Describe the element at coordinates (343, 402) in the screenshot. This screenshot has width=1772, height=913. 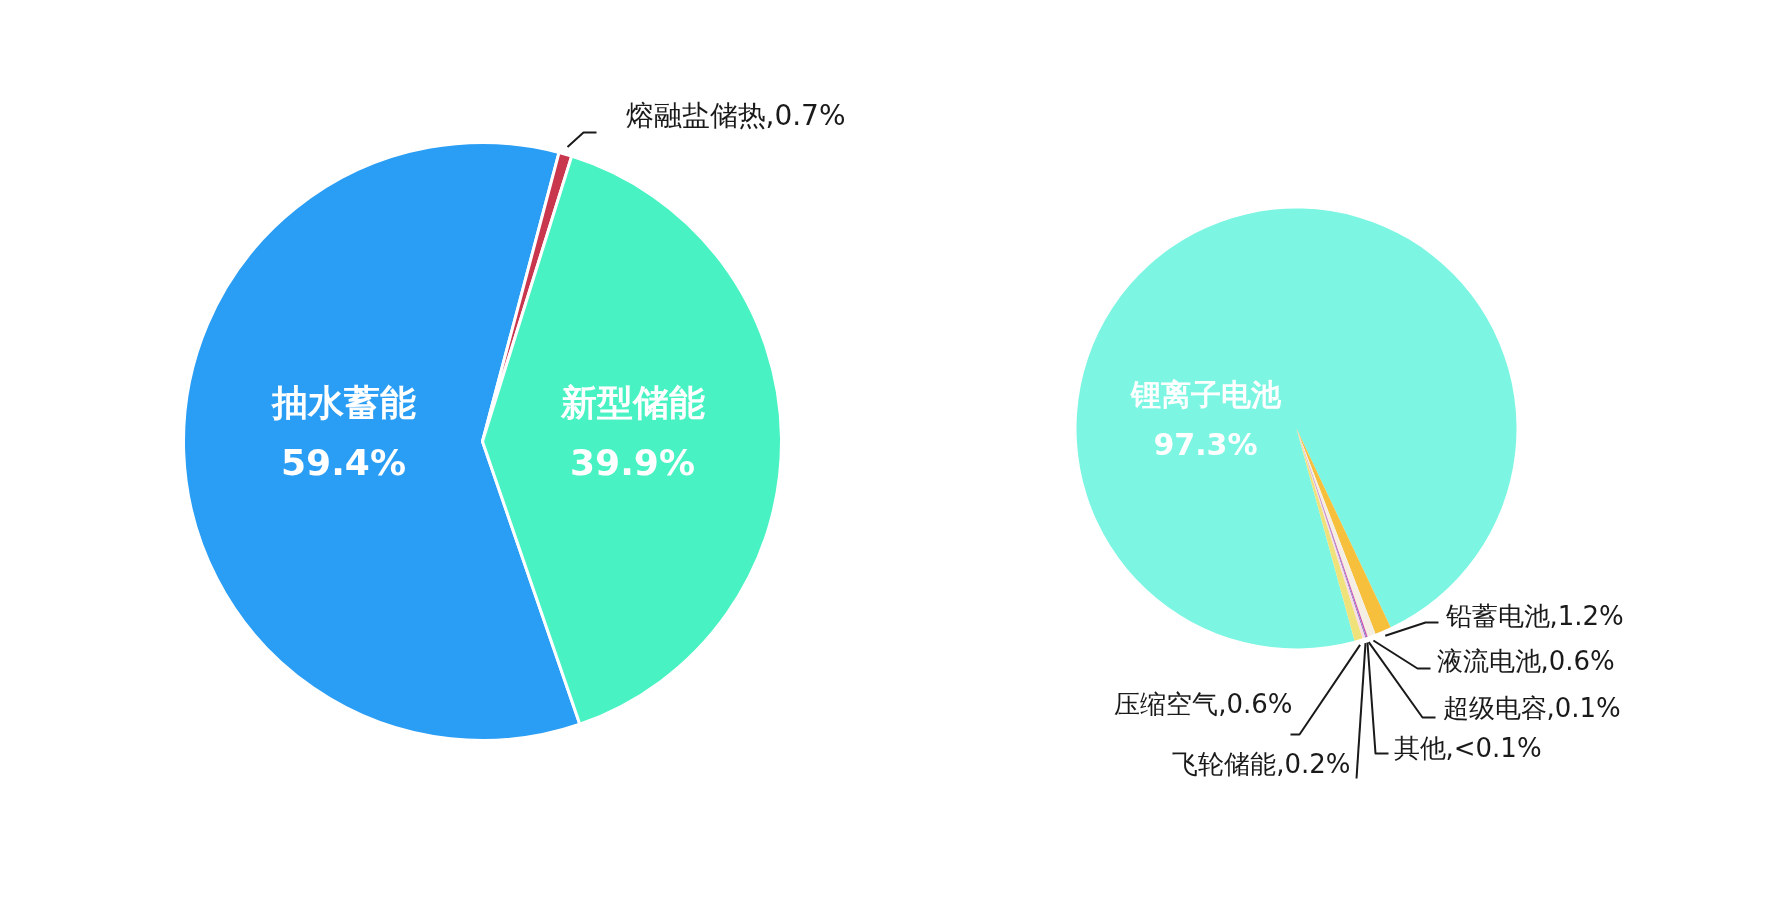
I see `slice-label: 抽水蓄能` at that location.